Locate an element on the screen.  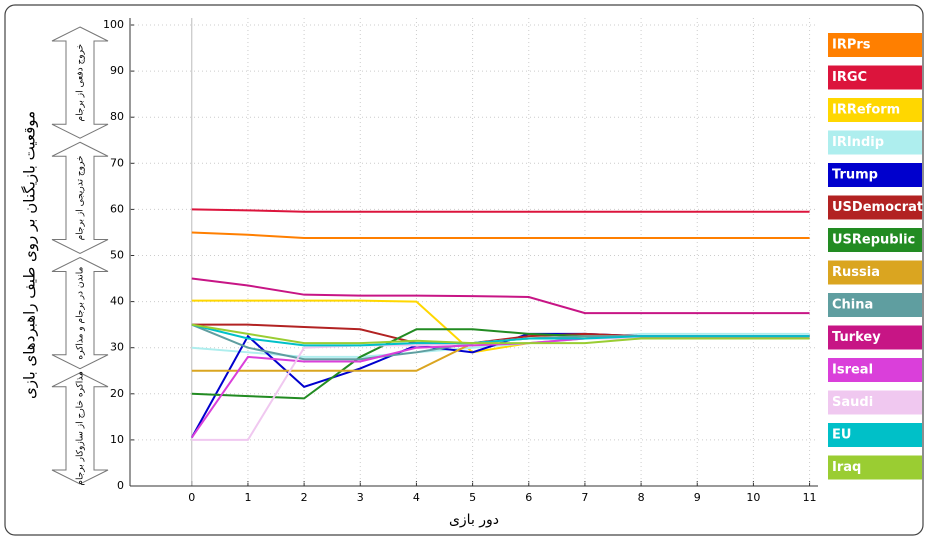
x-tick-label: 0 is located at coordinates (191, 497).